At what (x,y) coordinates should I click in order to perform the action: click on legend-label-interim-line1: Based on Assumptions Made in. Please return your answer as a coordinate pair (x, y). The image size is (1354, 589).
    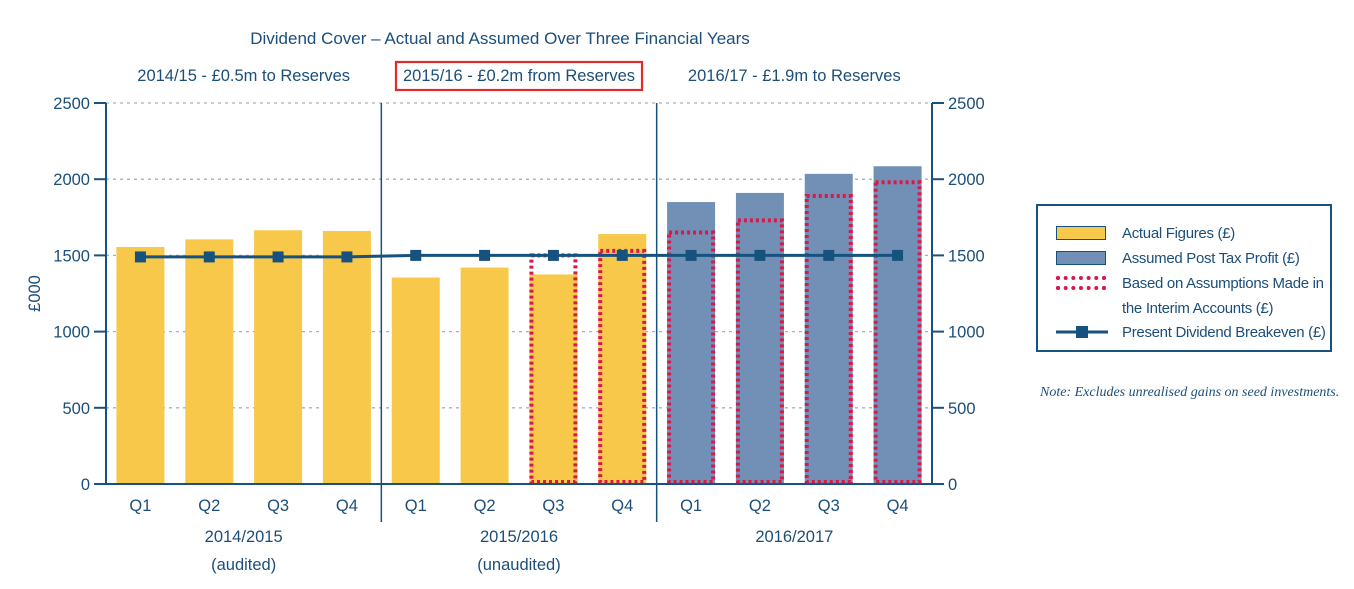
    Looking at the image, I should click on (1223, 283).